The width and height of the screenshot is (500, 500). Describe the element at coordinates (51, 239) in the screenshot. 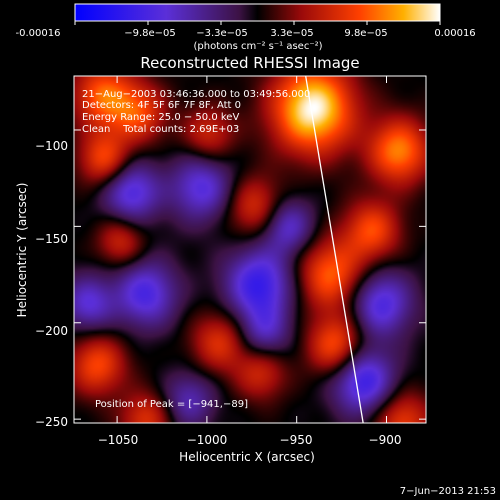

I see `y-tick-label: −150` at that location.